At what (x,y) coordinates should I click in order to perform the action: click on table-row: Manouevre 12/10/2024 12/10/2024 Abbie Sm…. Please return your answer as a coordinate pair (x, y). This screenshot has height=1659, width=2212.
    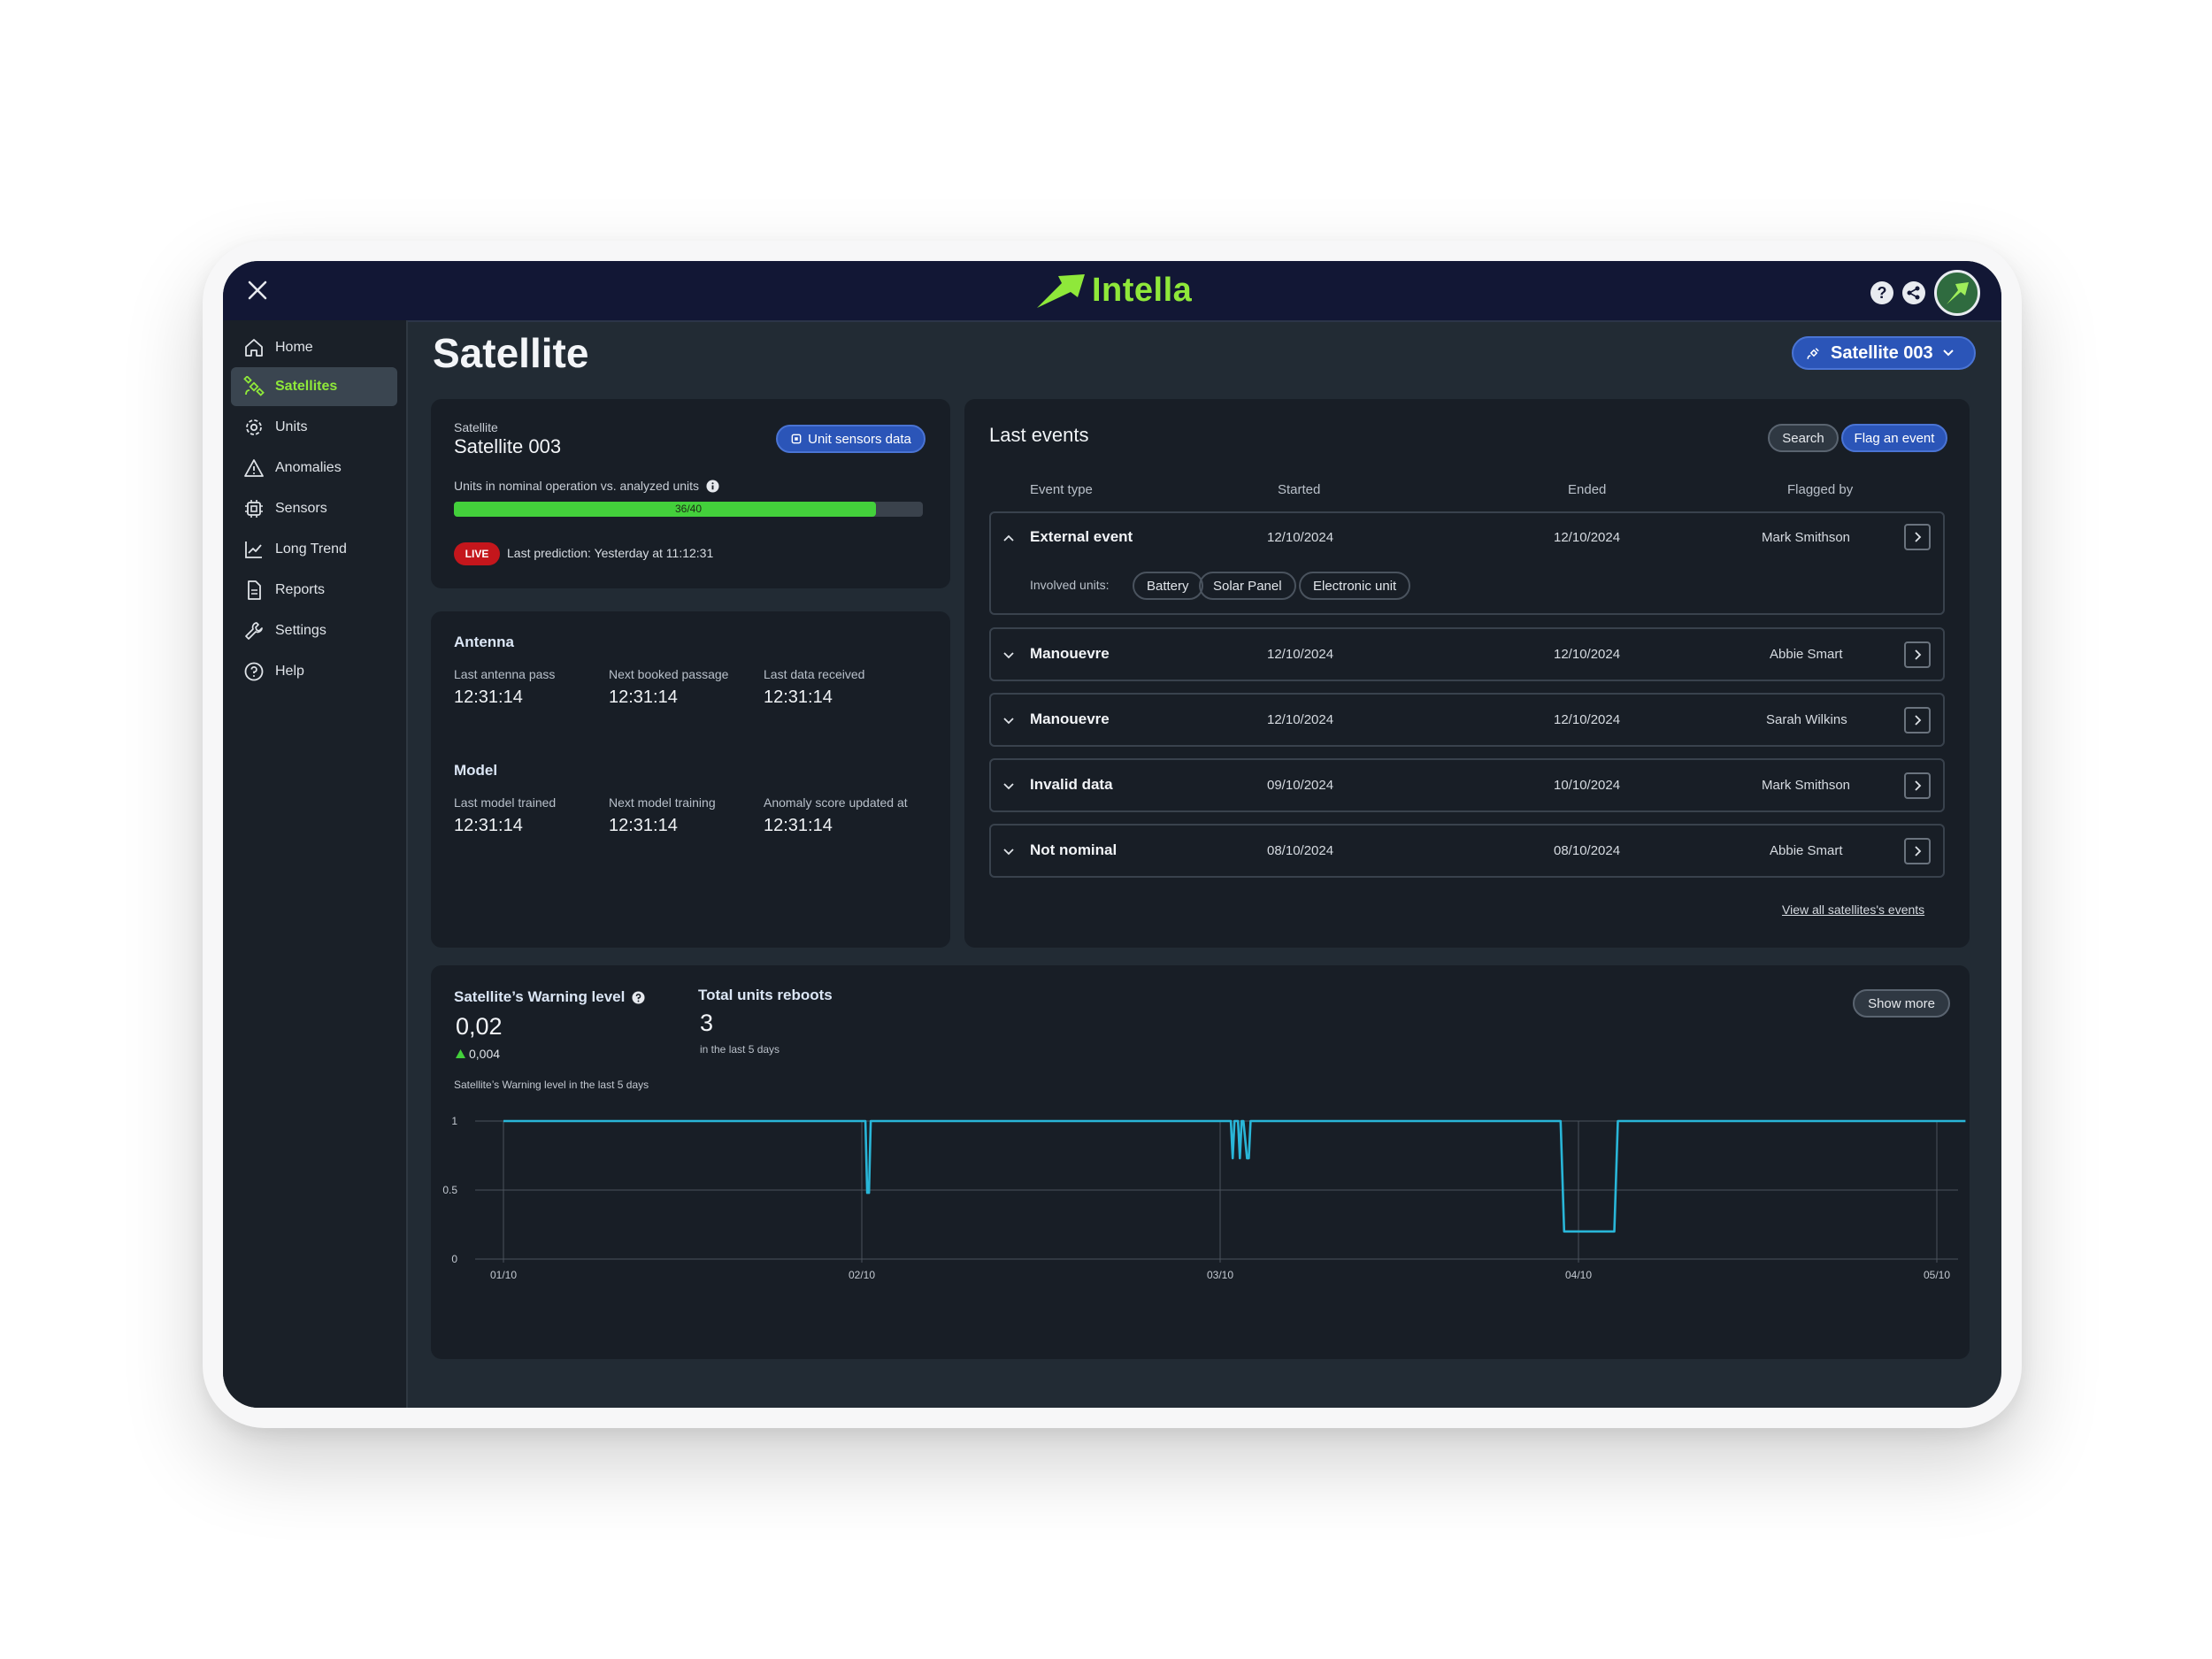
    Looking at the image, I should click on (1467, 654).